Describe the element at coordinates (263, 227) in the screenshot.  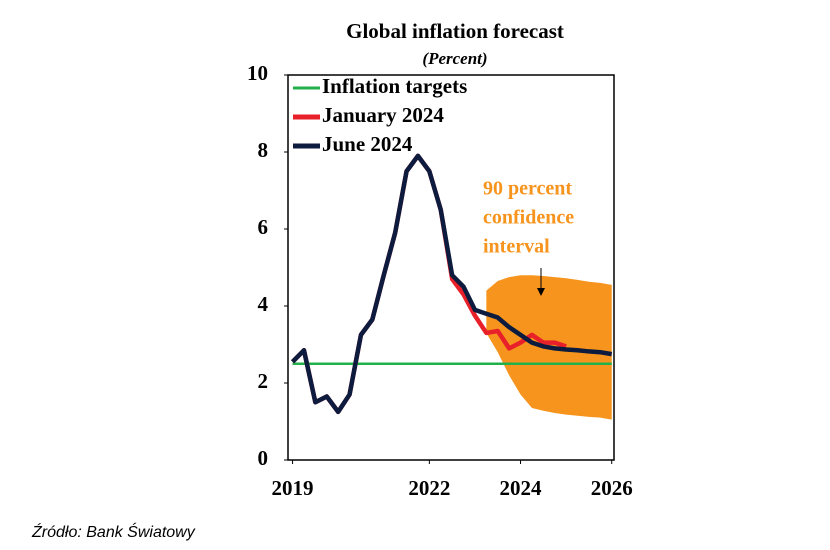
I see `y-tick-label: 6` at that location.